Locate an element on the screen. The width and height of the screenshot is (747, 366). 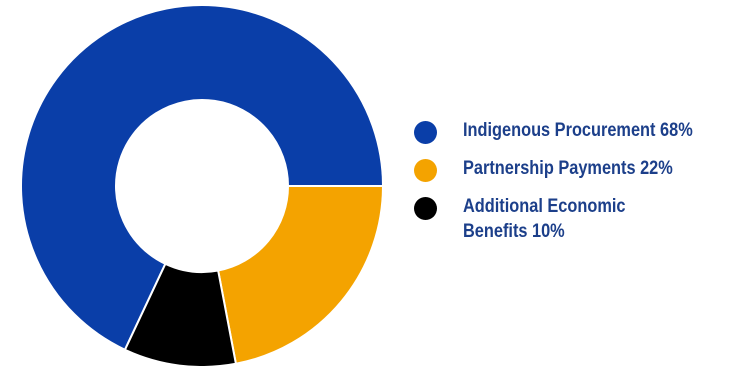
legend-swatch-indigenous-procurement is located at coordinates (425, 132).